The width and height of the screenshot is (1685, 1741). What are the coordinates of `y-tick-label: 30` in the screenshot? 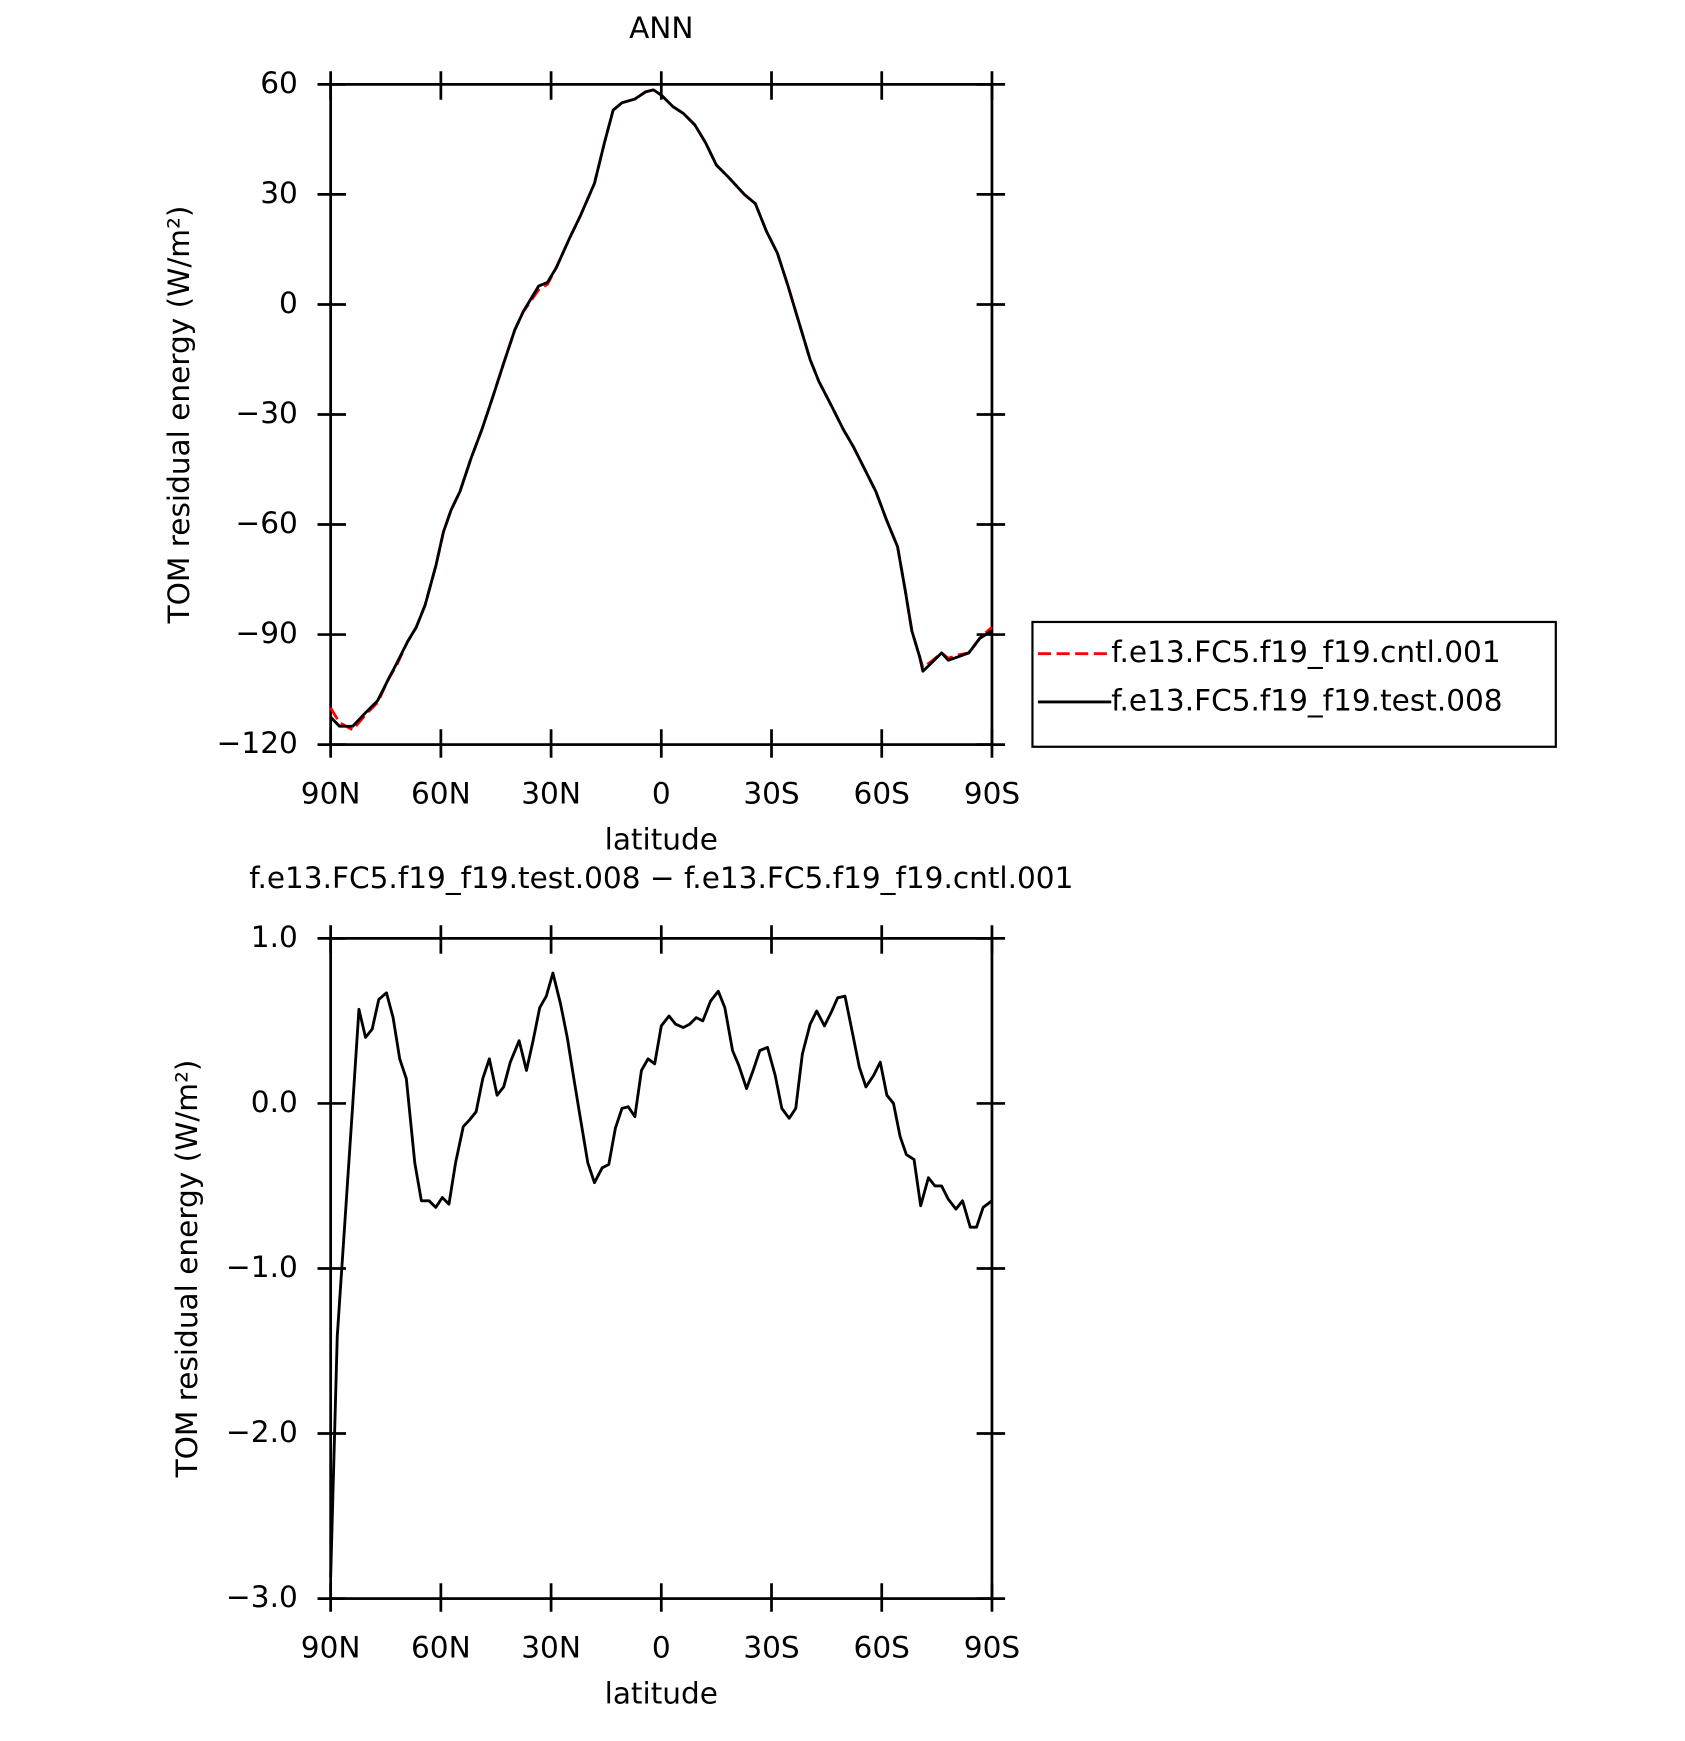 It's located at (279, 193).